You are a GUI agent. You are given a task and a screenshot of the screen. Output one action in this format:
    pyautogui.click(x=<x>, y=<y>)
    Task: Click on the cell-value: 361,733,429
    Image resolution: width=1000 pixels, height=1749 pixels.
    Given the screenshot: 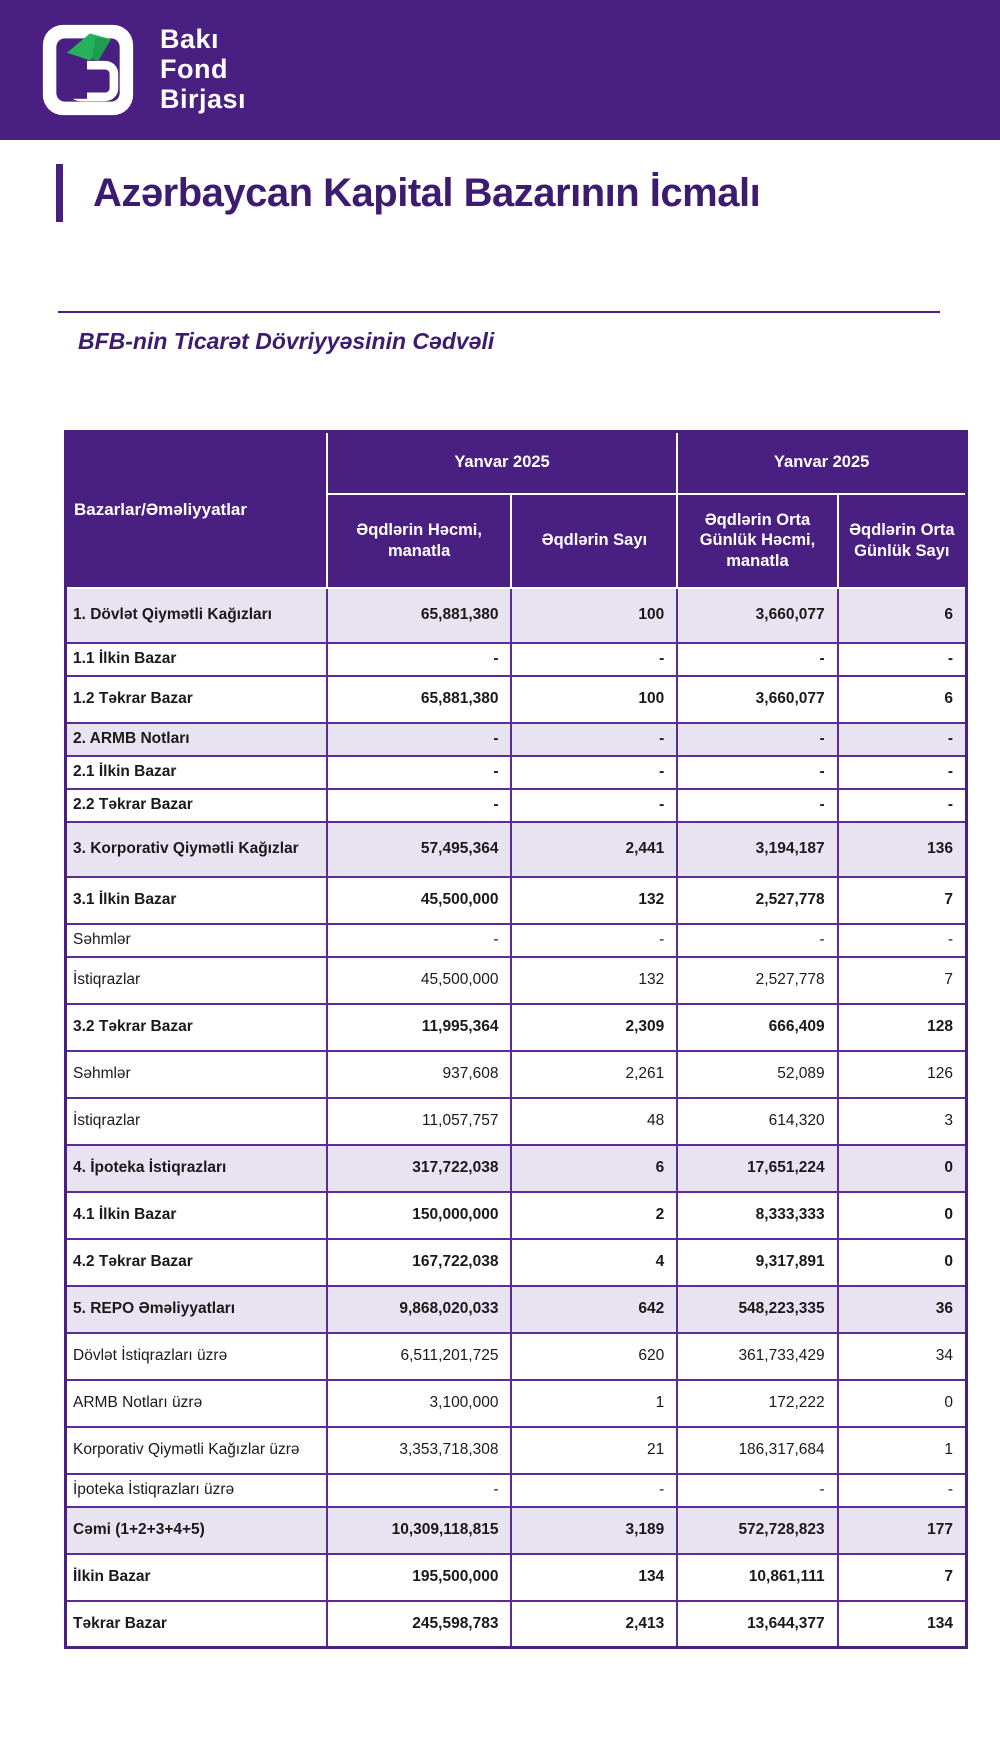 What is the action you would take?
    pyautogui.click(x=757, y=1356)
    